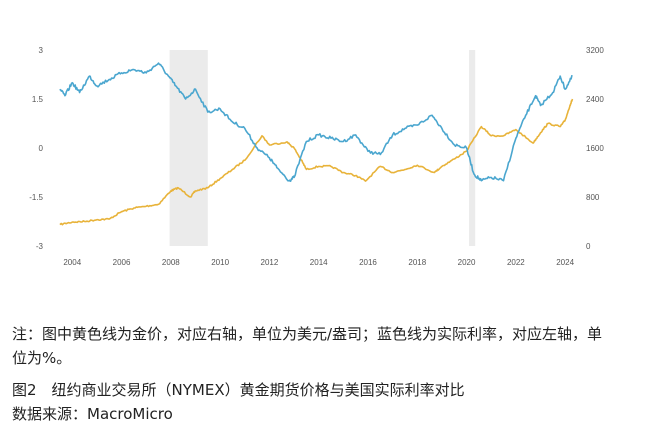 The image size is (648, 443). What do you see at coordinates (270, 262) in the screenshot?
I see `x-tick: 2012` at bounding box center [270, 262].